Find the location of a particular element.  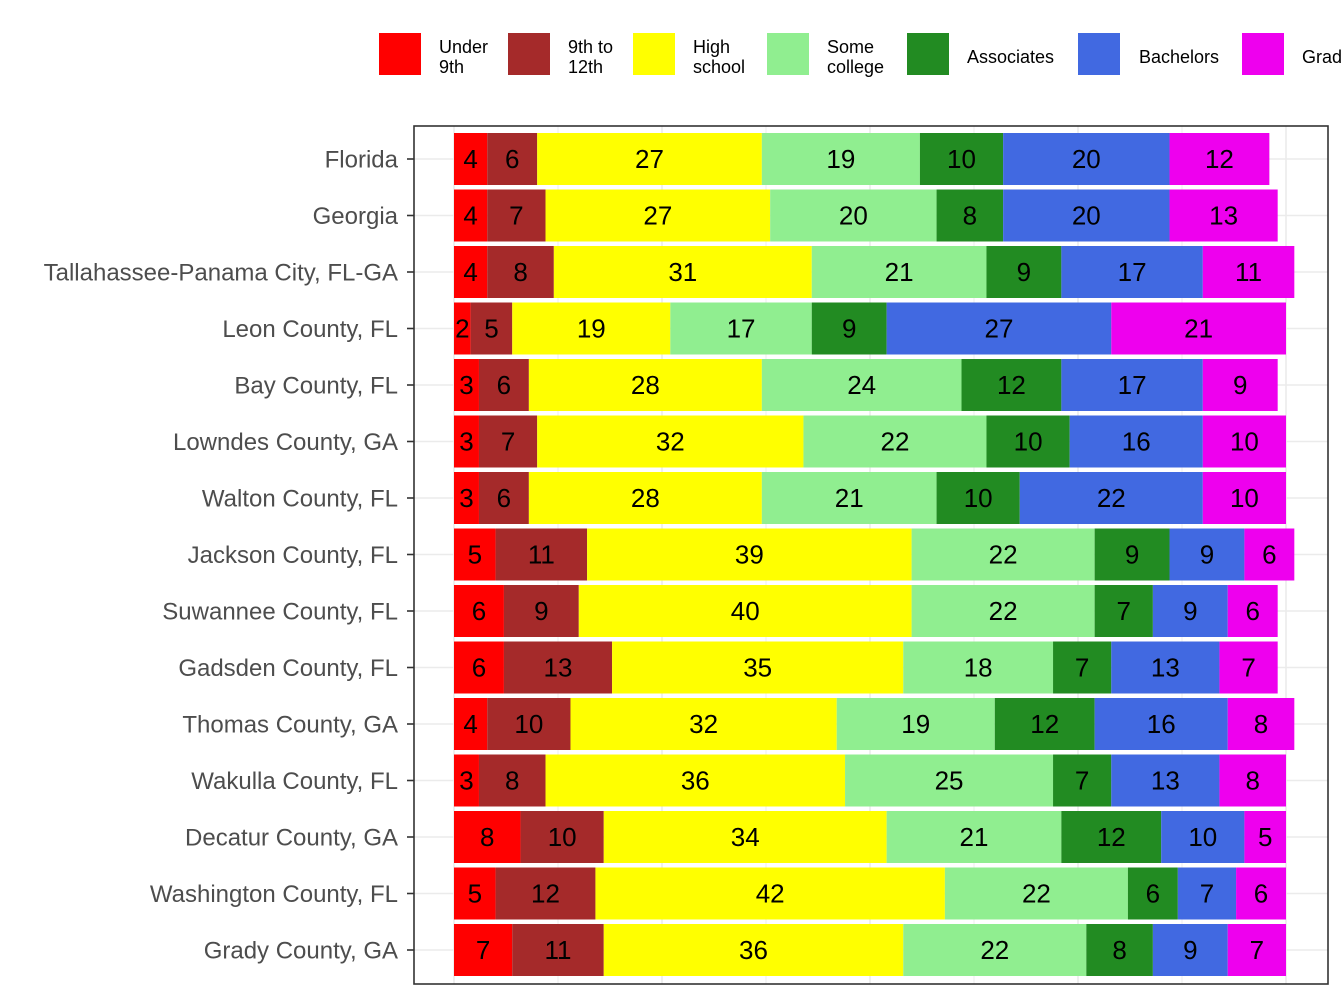

bar-value-label: 40 is located at coordinates (745, 611).